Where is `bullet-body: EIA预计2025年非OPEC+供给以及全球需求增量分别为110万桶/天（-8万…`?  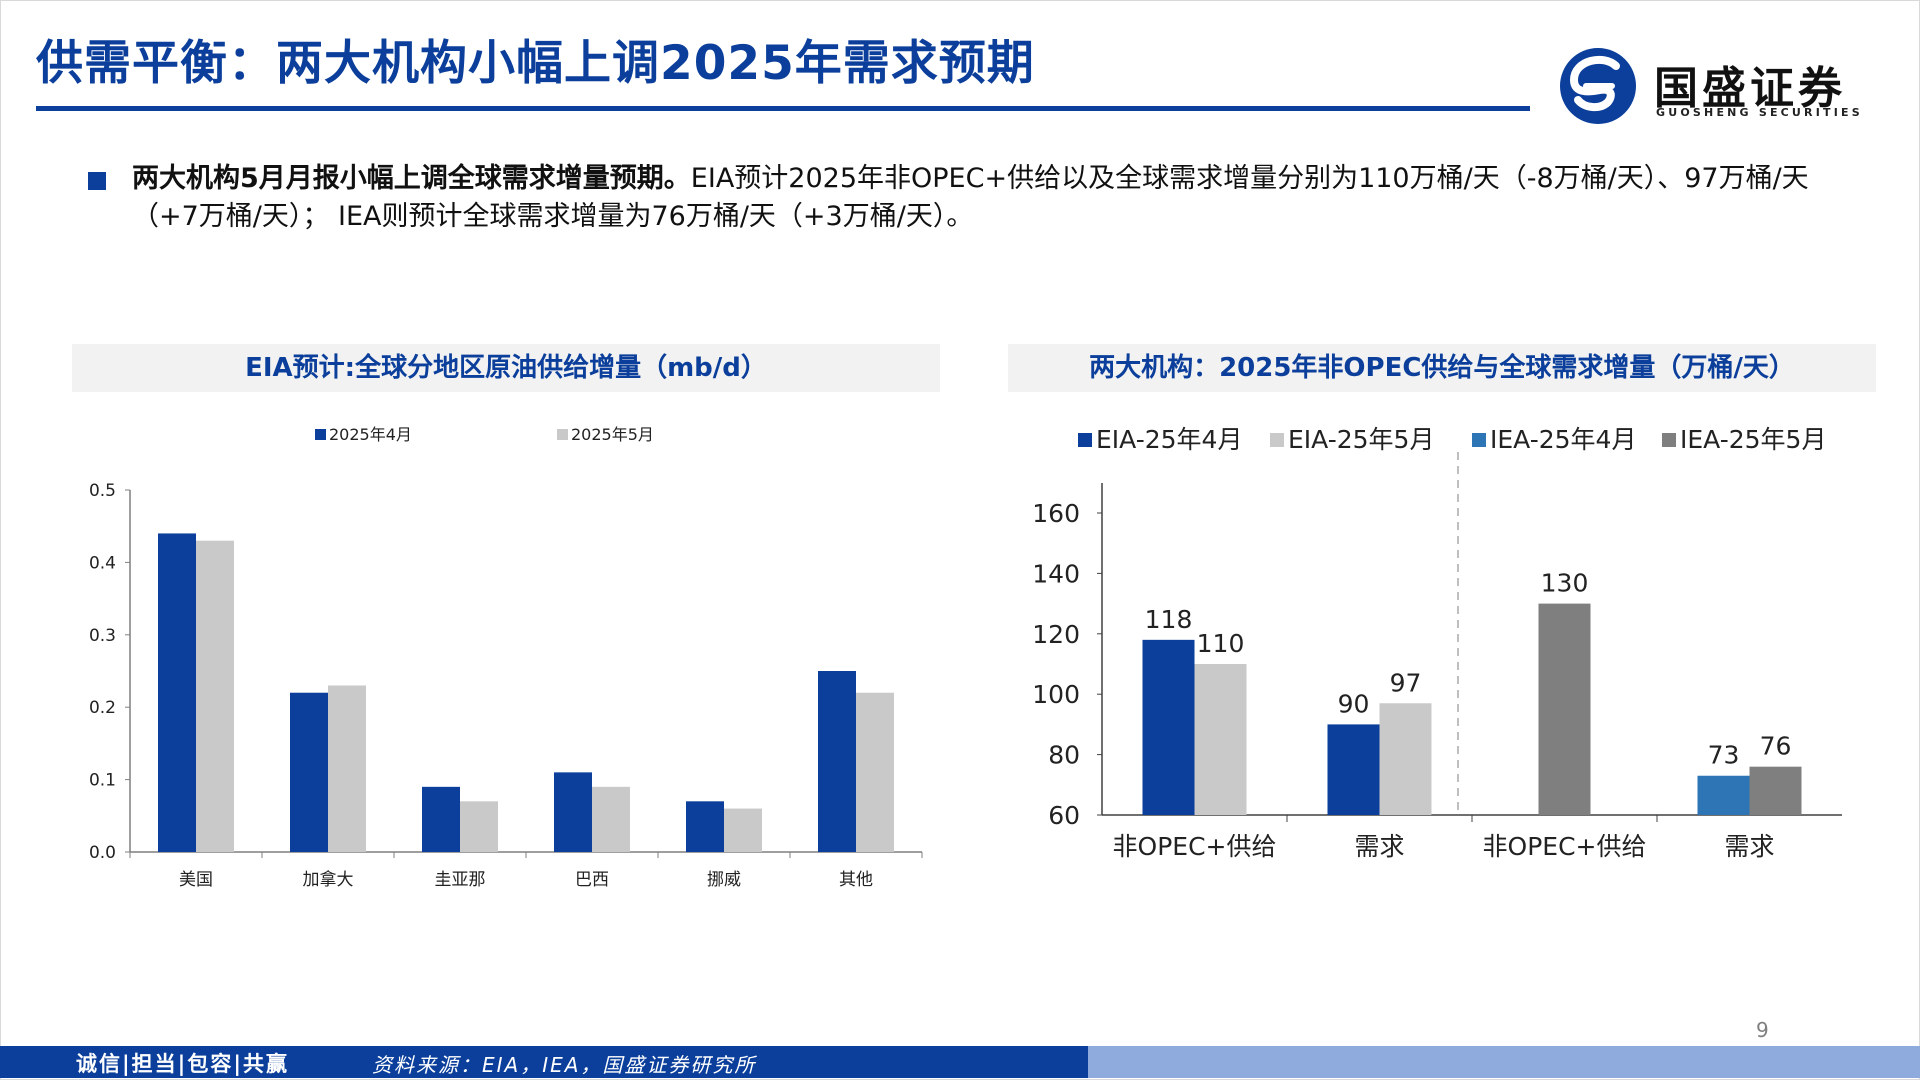
bullet-body: EIA预计2025年非OPEC+供给以及全球需求增量分别为110万桶/天（-8万… is located at coordinates (970, 197).